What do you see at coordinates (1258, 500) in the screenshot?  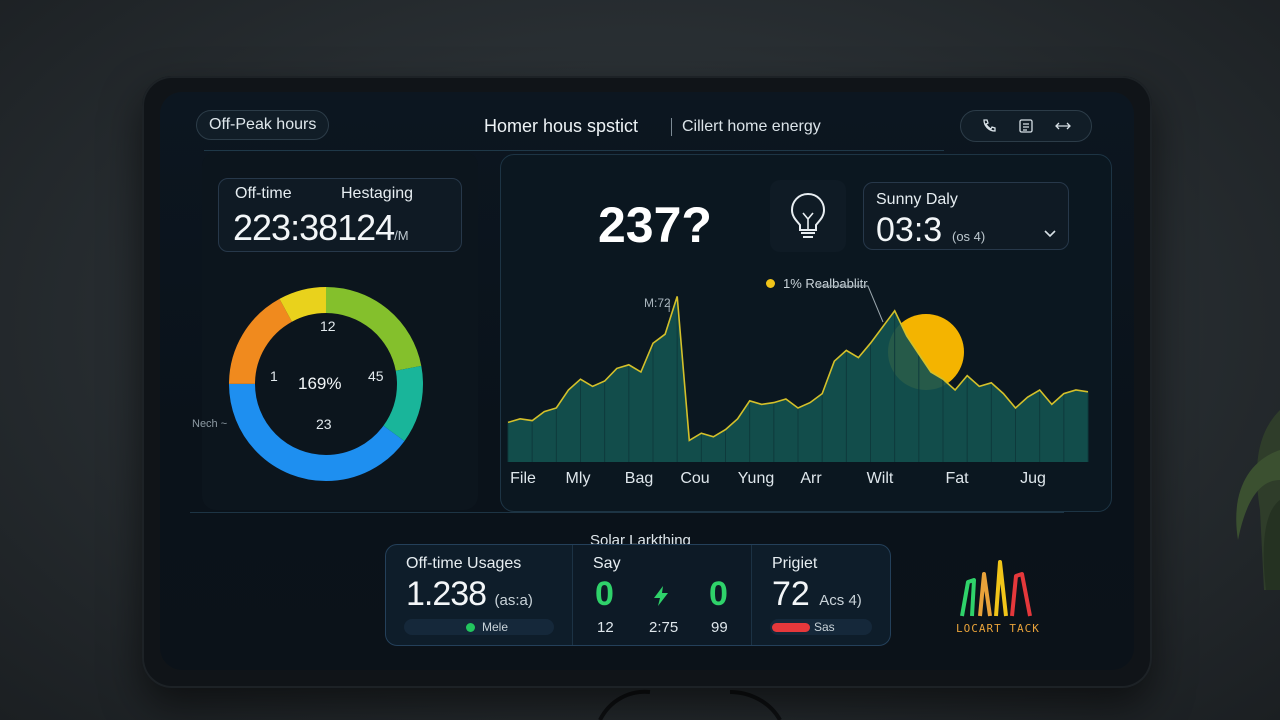 I see `plant-decoration` at bounding box center [1258, 500].